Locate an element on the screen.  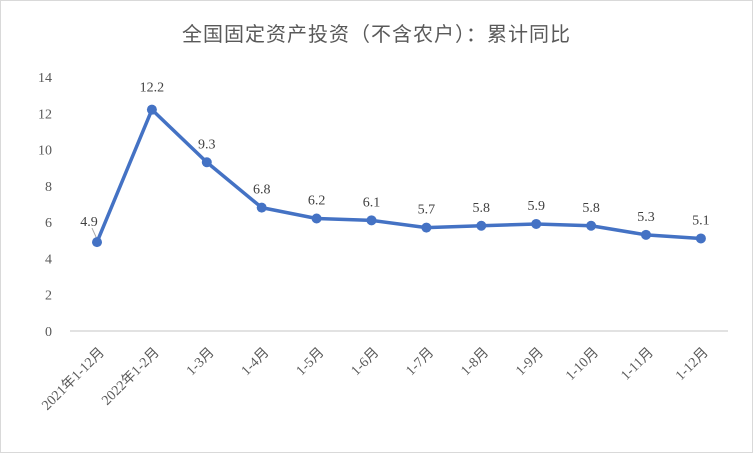
data-label: 4.9 is located at coordinates (89, 222).